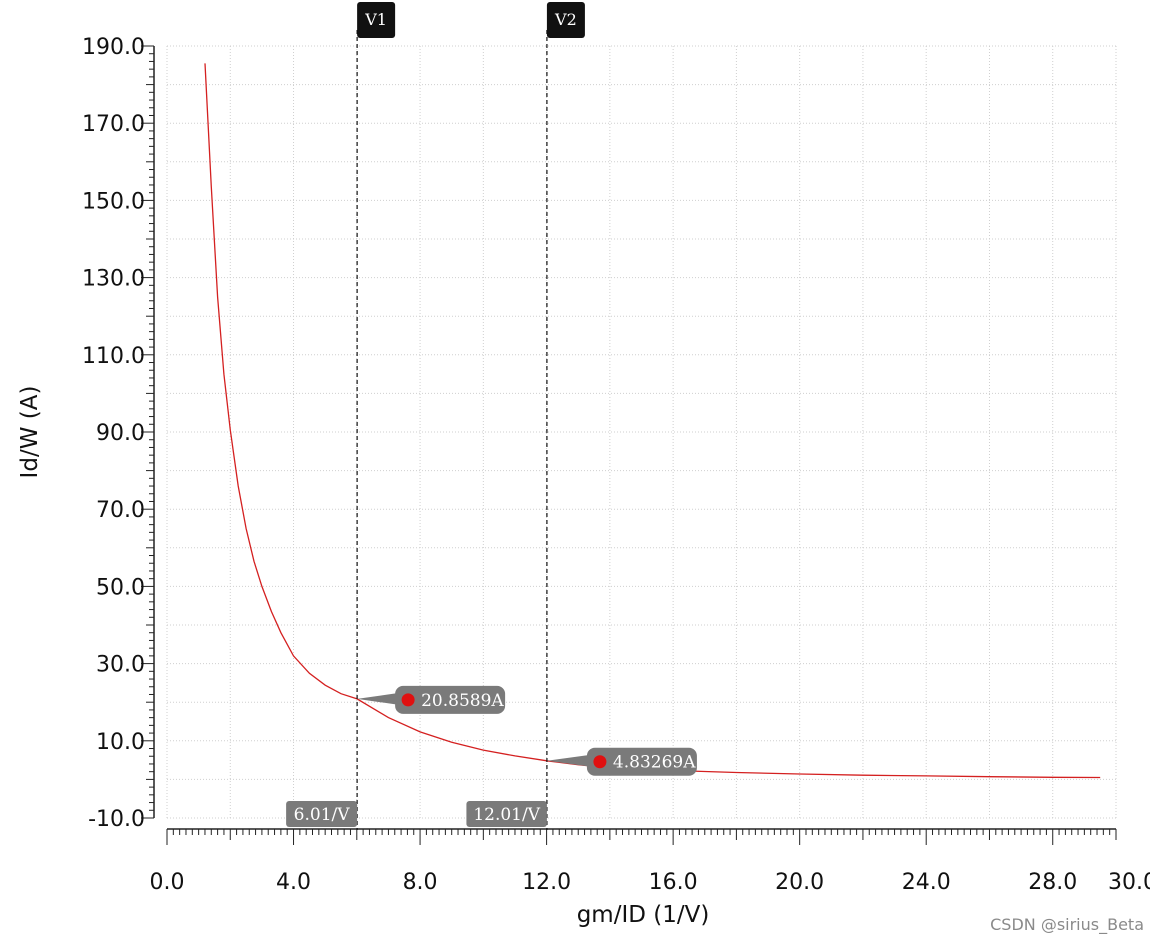 The image size is (1150, 942). I want to click on cursor-x-tag-label: 12.01/V, so click(506, 815).